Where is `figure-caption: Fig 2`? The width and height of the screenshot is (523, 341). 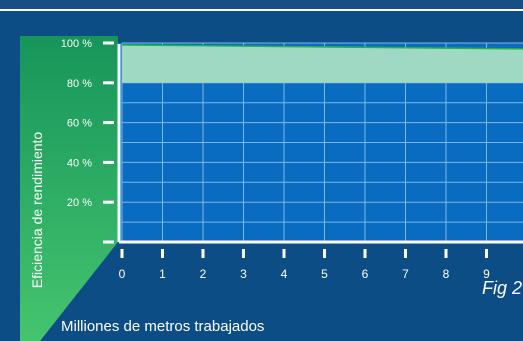 figure-caption: Fig 2 is located at coordinates (502, 288).